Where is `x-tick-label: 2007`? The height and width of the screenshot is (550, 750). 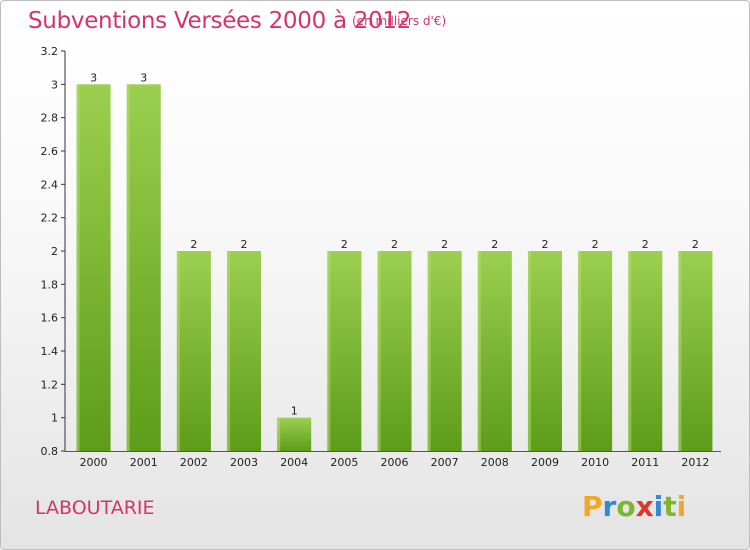
x-tick-label: 2007 is located at coordinates (445, 462).